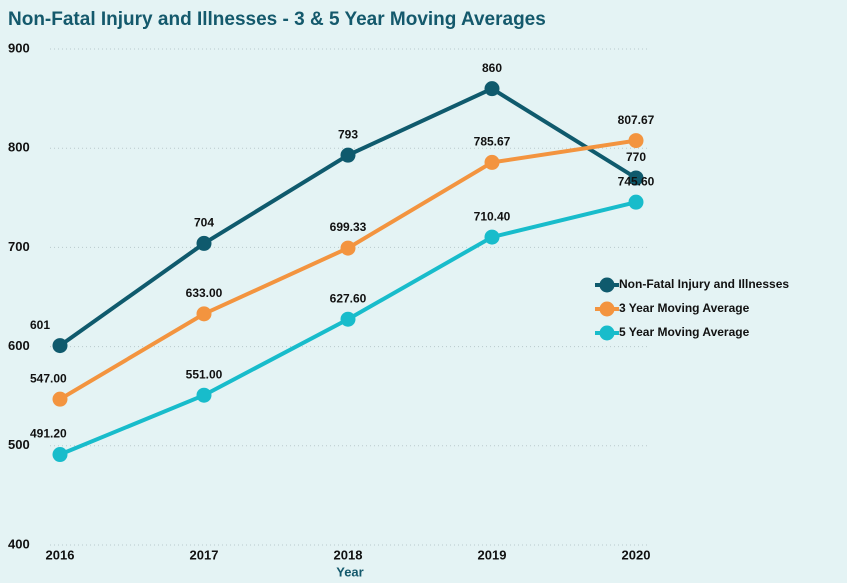 Image resolution: width=847 pixels, height=583 pixels. What do you see at coordinates (636, 120) in the screenshot?
I see `data-label: 807.67` at bounding box center [636, 120].